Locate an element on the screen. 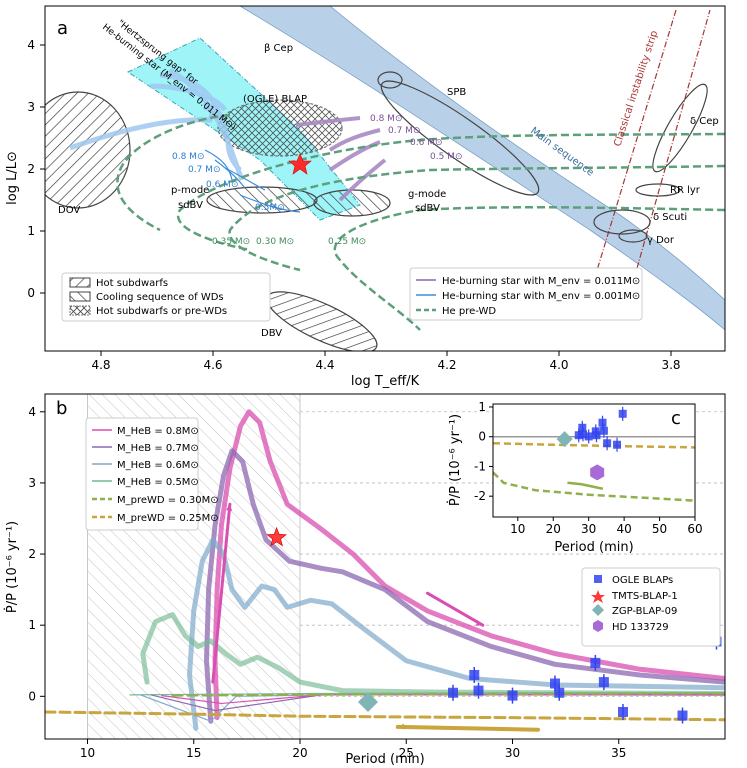 The width and height of the screenshot is (747, 768). zgp-blap-09-point is located at coordinates (368, 702).